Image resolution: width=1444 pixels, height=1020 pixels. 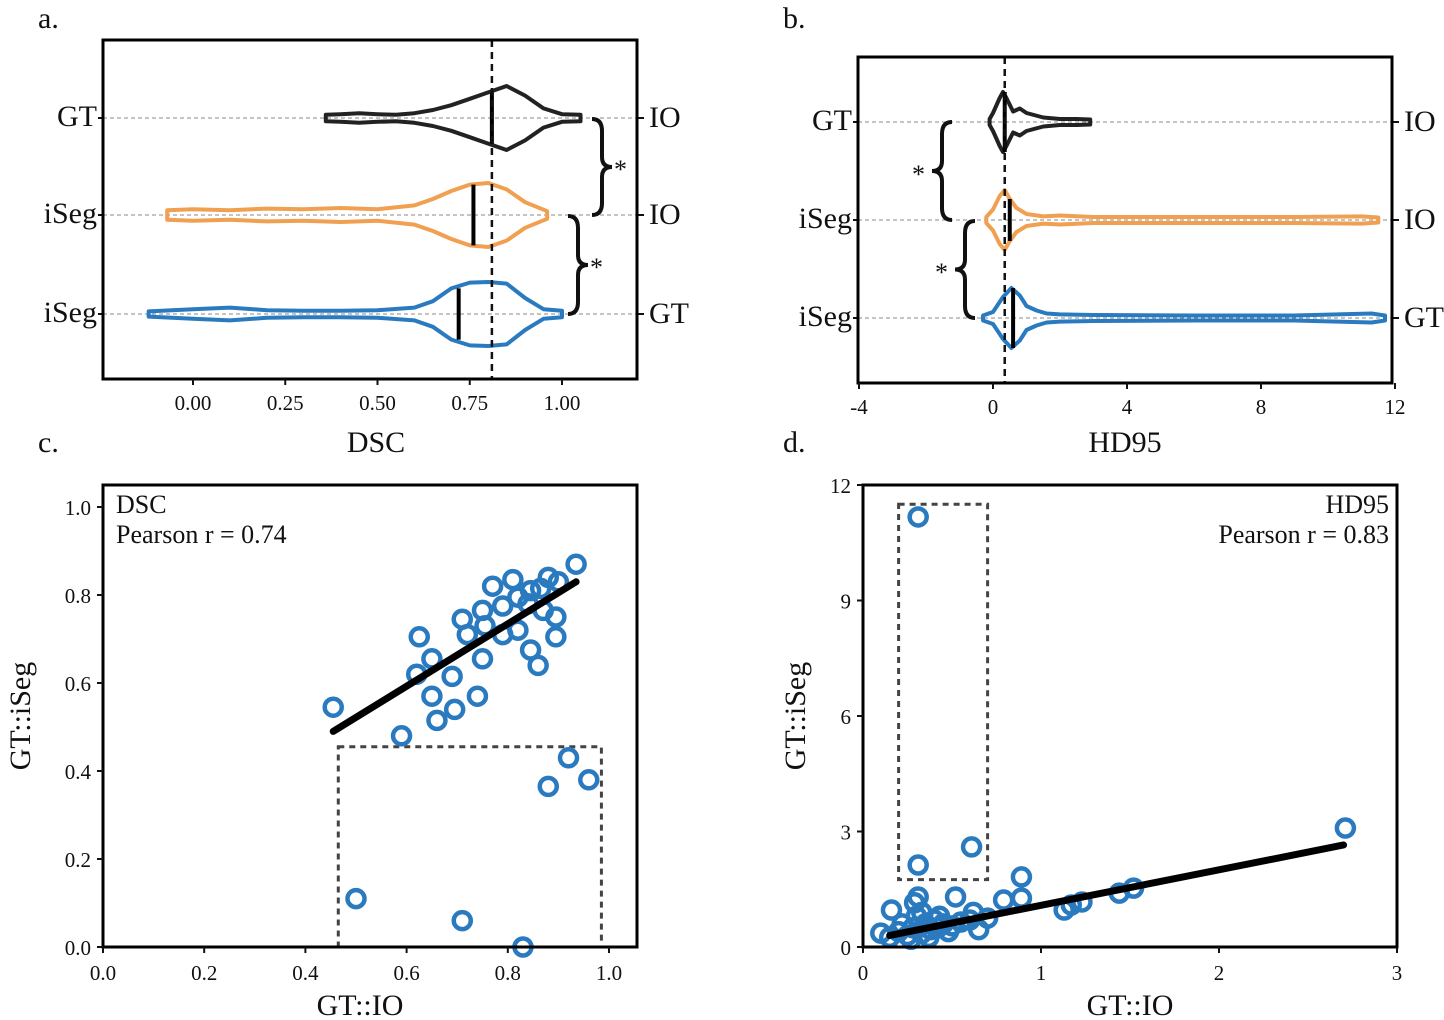 What do you see at coordinates (508, 973) in the screenshot?
I see `x-tick-label: 0.8` at bounding box center [508, 973].